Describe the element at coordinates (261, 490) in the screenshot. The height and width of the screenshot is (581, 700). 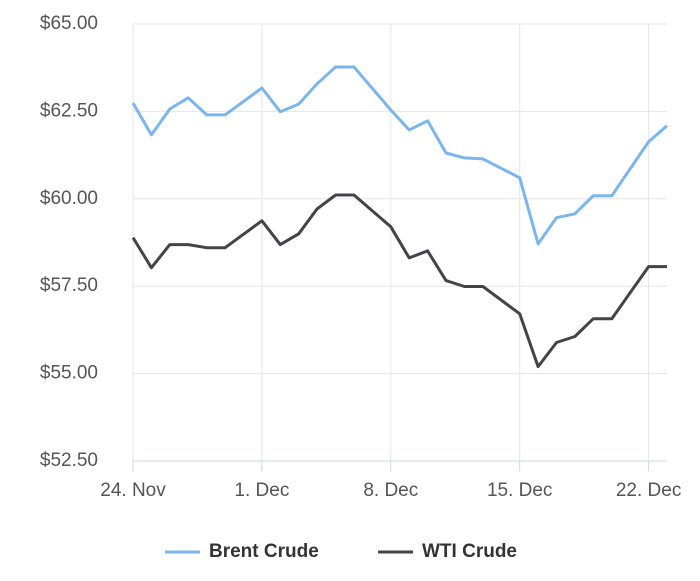
I see `x-tick-label: 1. Dec` at that location.